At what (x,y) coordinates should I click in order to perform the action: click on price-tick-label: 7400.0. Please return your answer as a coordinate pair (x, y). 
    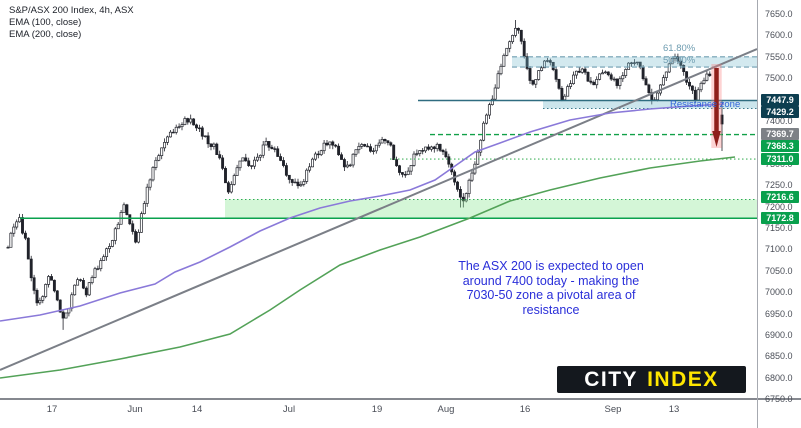
    Looking at the image, I should click on (779, 121).